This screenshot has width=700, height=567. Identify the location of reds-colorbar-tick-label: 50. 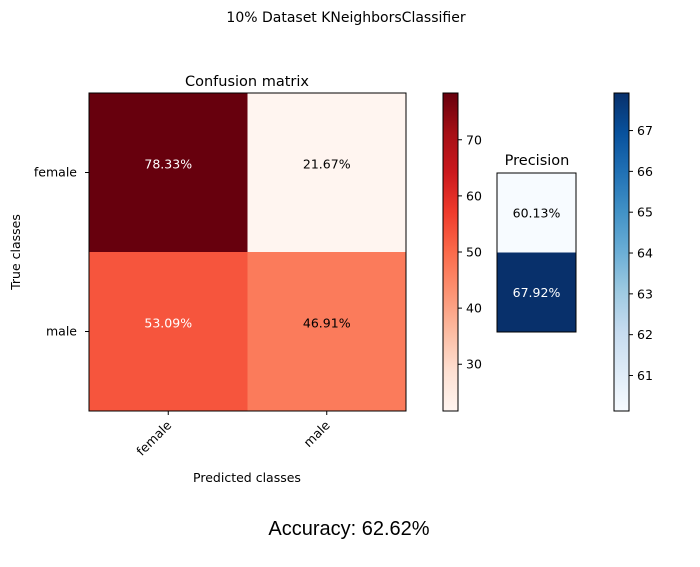
(474, 252).